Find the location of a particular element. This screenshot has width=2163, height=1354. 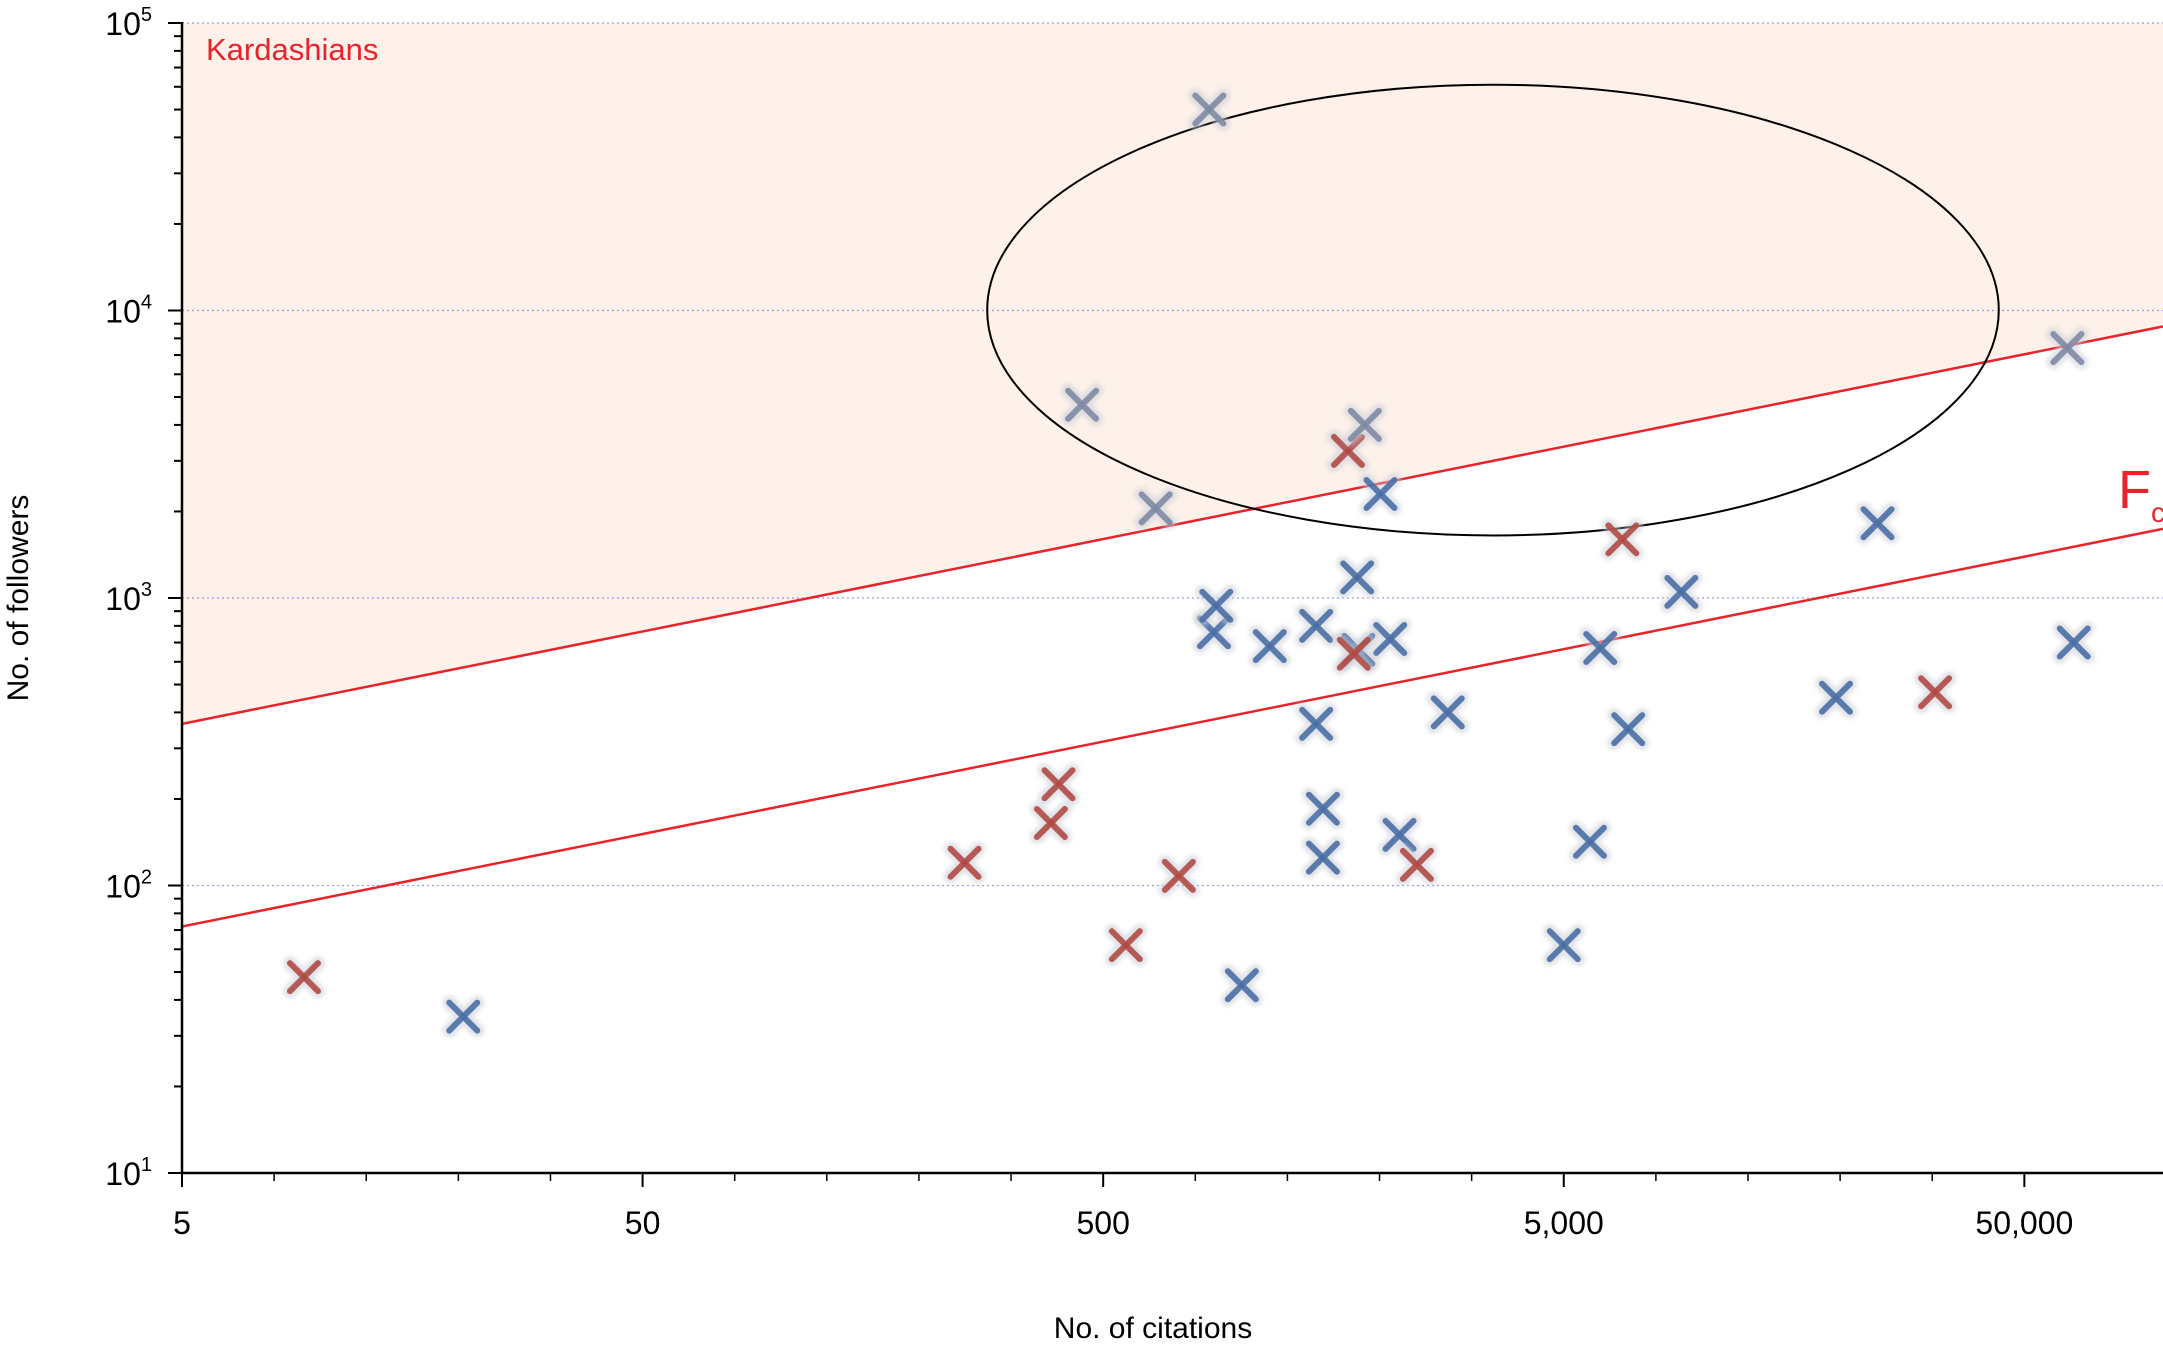

x-tick-label: 50,000 is located at coordinates (2024, 1223).